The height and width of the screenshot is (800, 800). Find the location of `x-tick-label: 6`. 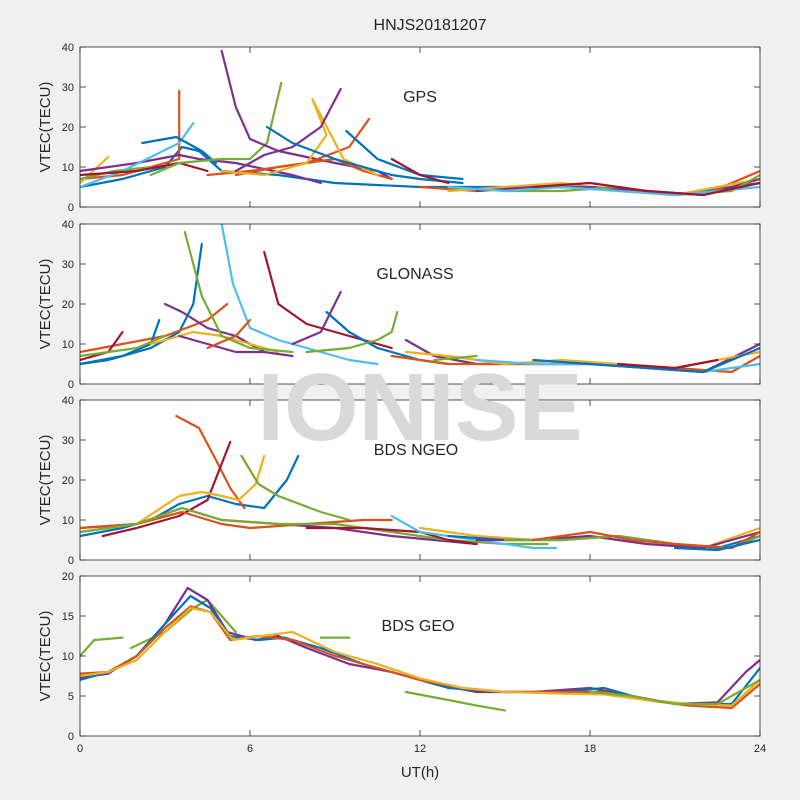

x-tick-label: 6 is located at coordinates (250, 749).